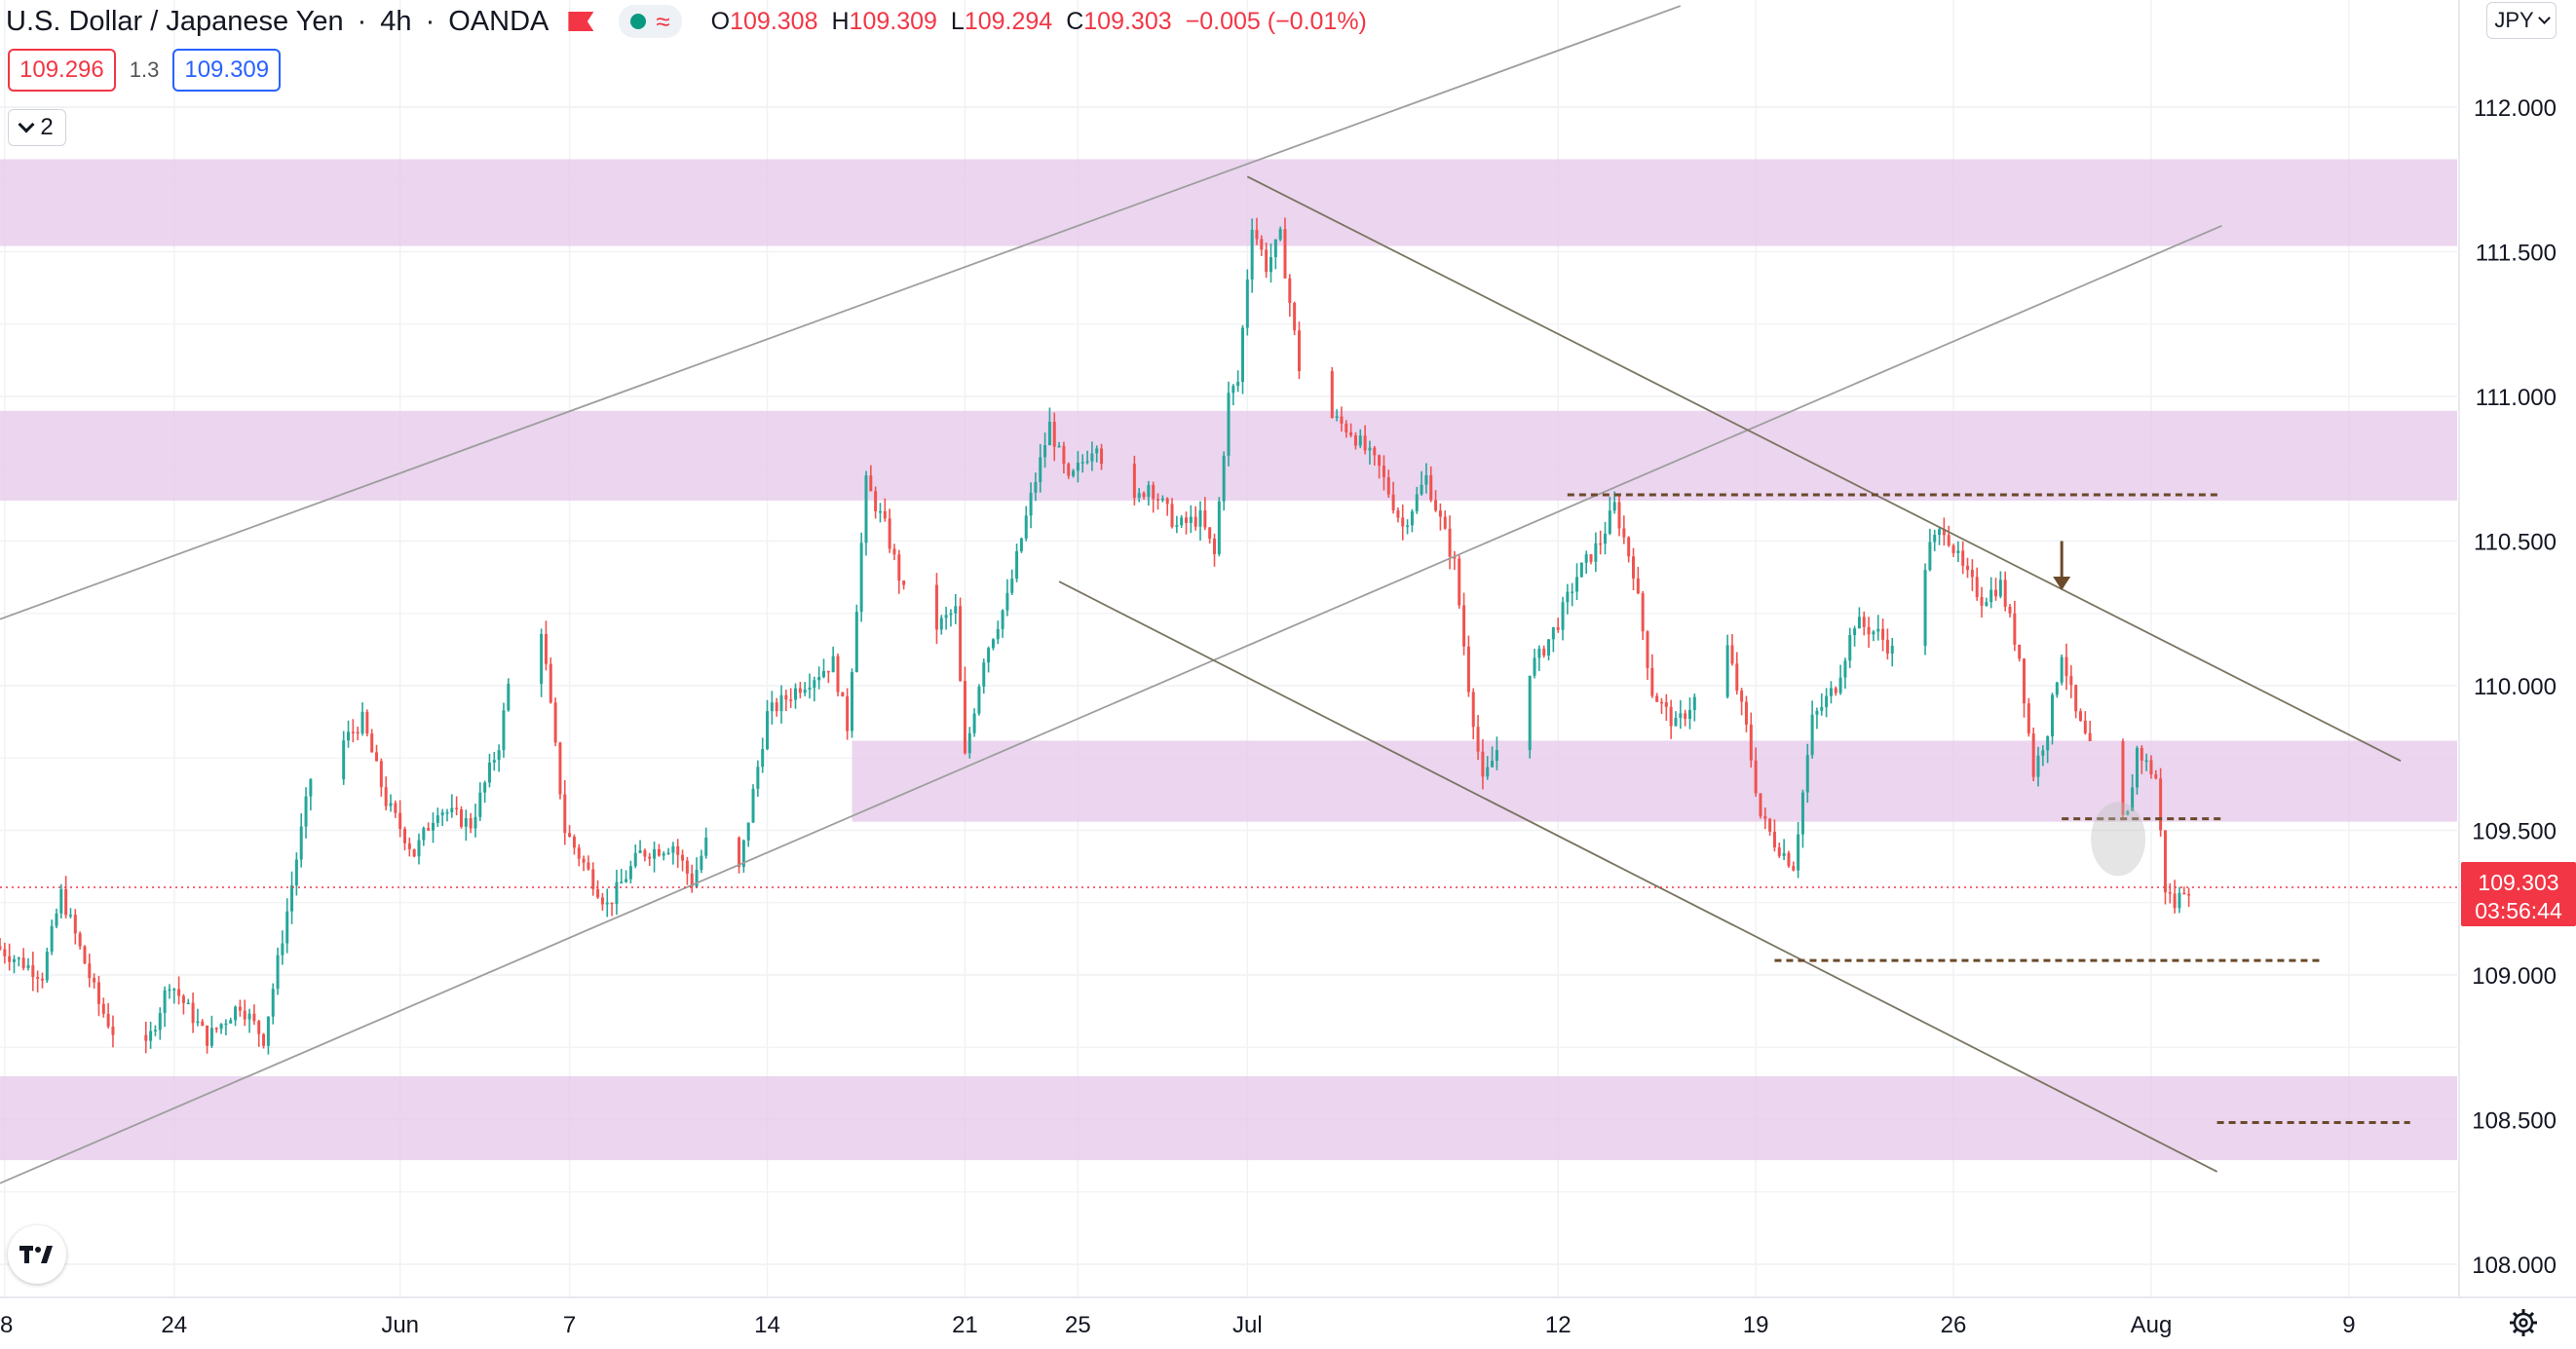  I want to click on sell-price-button: 109.296, so click(62, 70).